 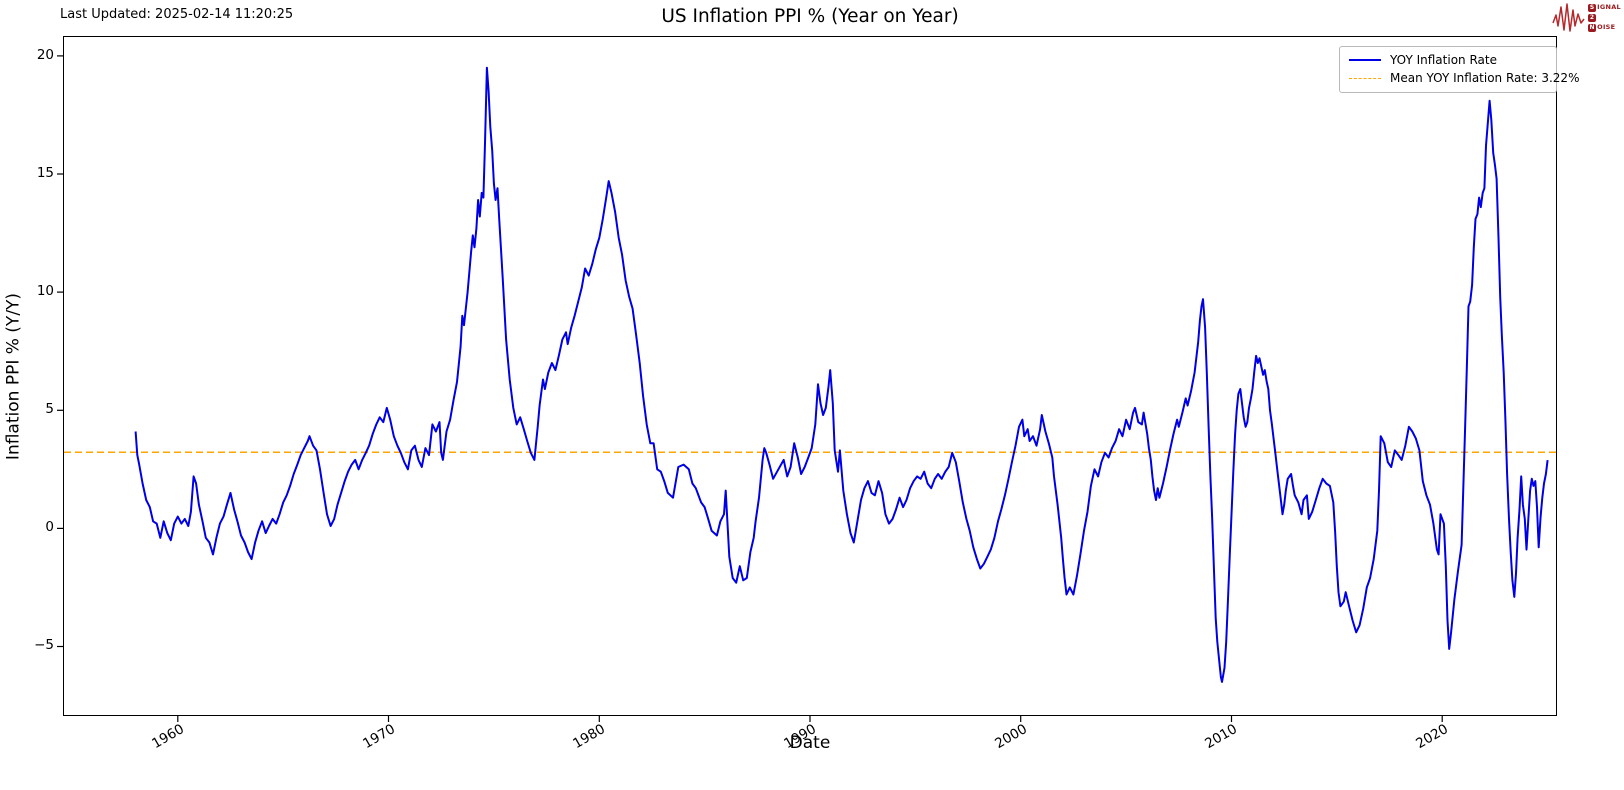 I want to click on legend-item: YOY Inflation Rate, so click(x=1448, y=60).